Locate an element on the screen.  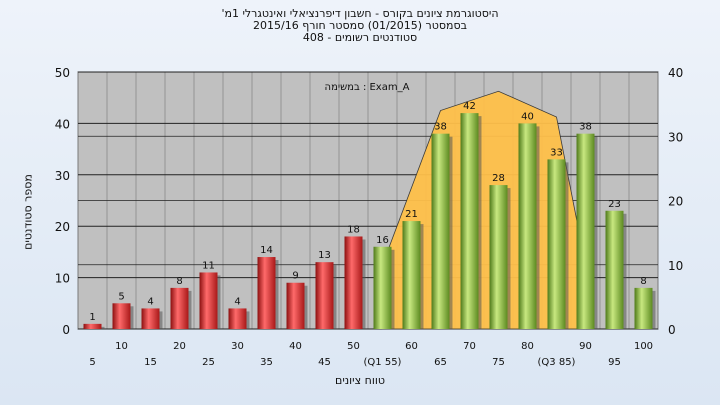
x-tick-label: 15 is located at coordinates (150, 362).